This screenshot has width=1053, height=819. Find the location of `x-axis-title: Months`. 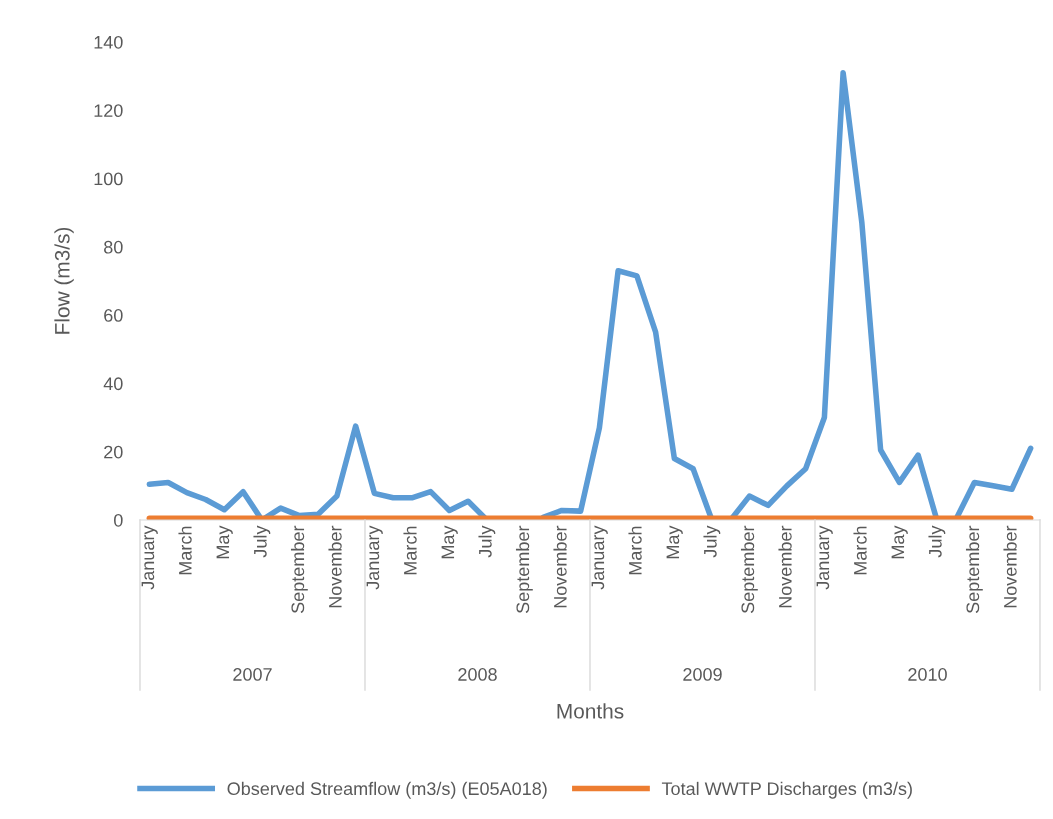

x-axis-title: Months is located at coordinates (590, 711).